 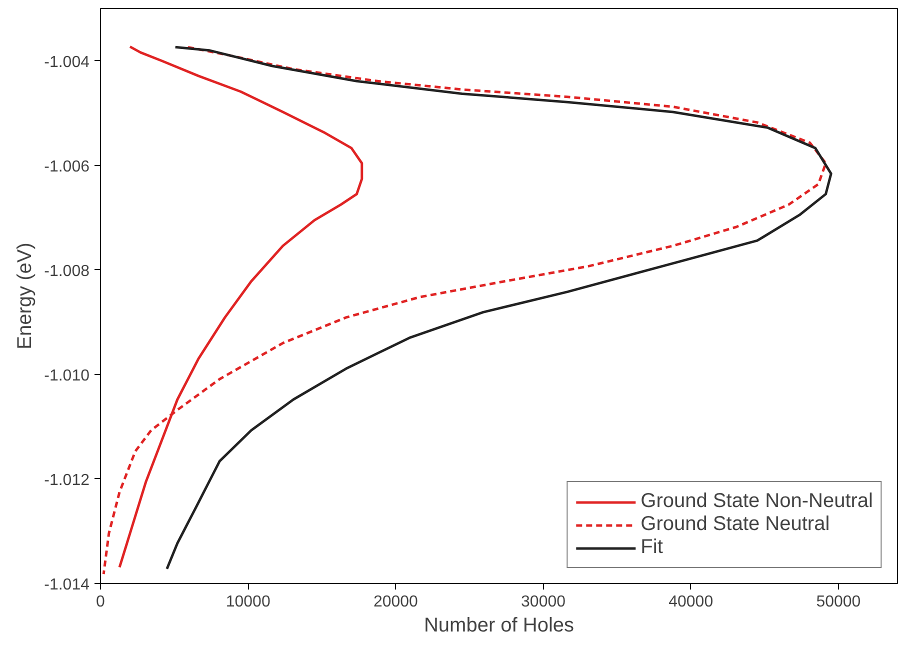 I want to click on x-tick-label: 20000, so click(x=395, y=602).